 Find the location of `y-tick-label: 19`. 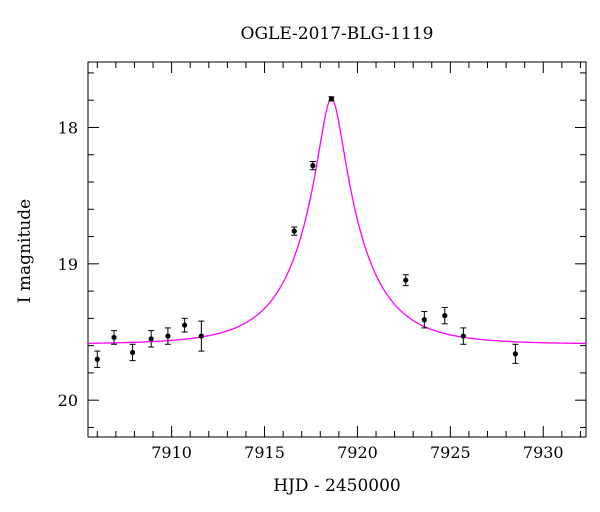

y-tick-label: 19 is located at coordinates (68, 264).